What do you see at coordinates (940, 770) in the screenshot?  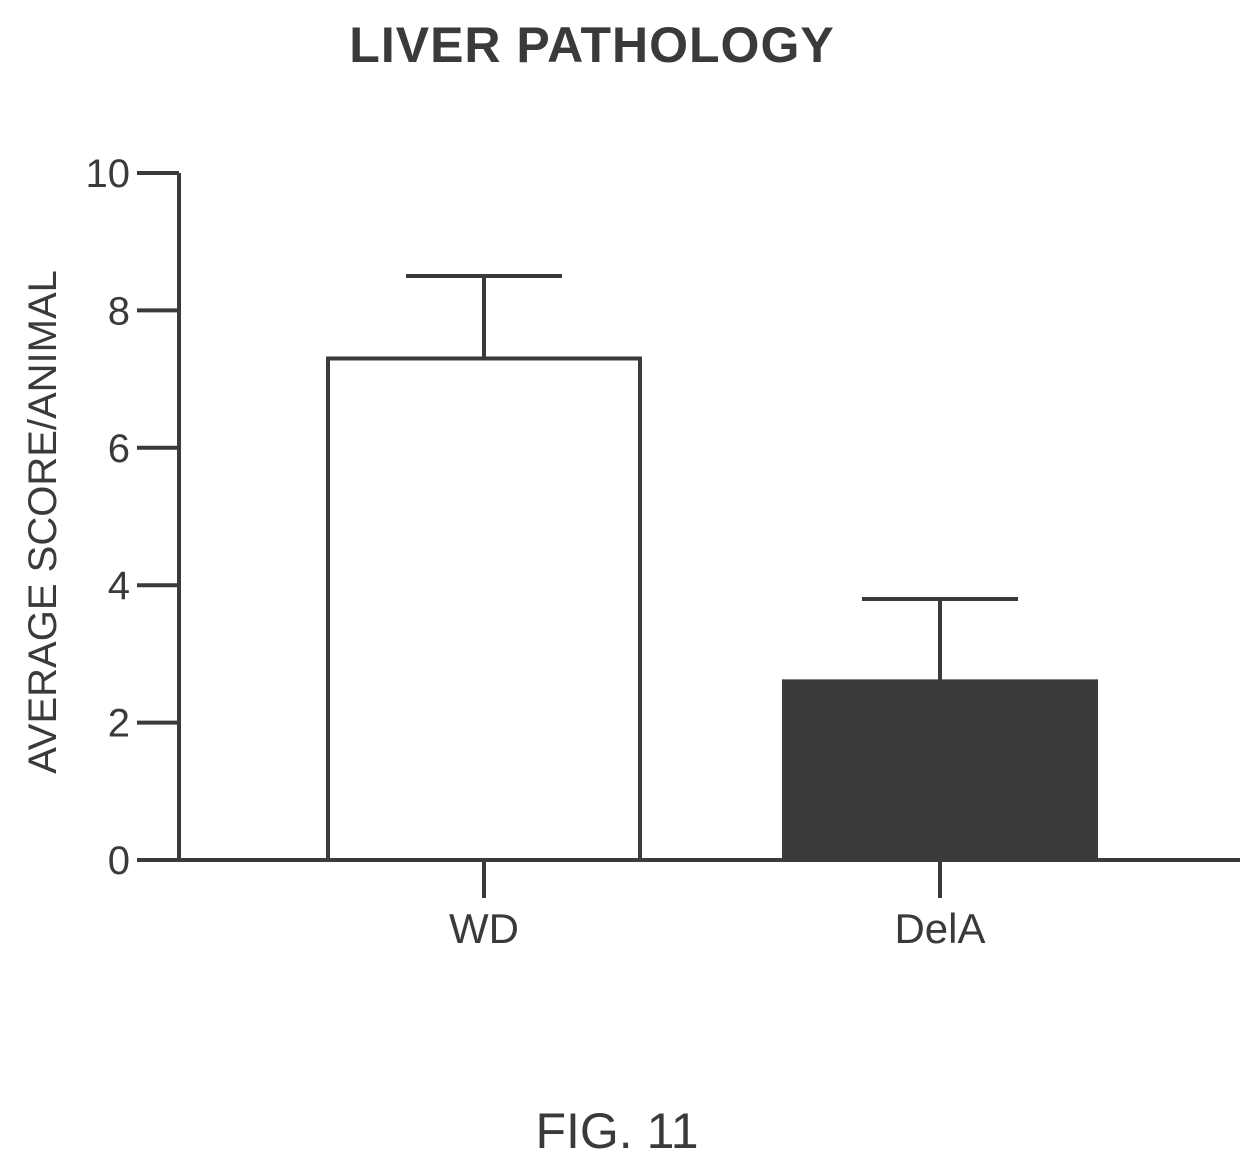 I see `bar-dela` at bounding box center [940, 770].